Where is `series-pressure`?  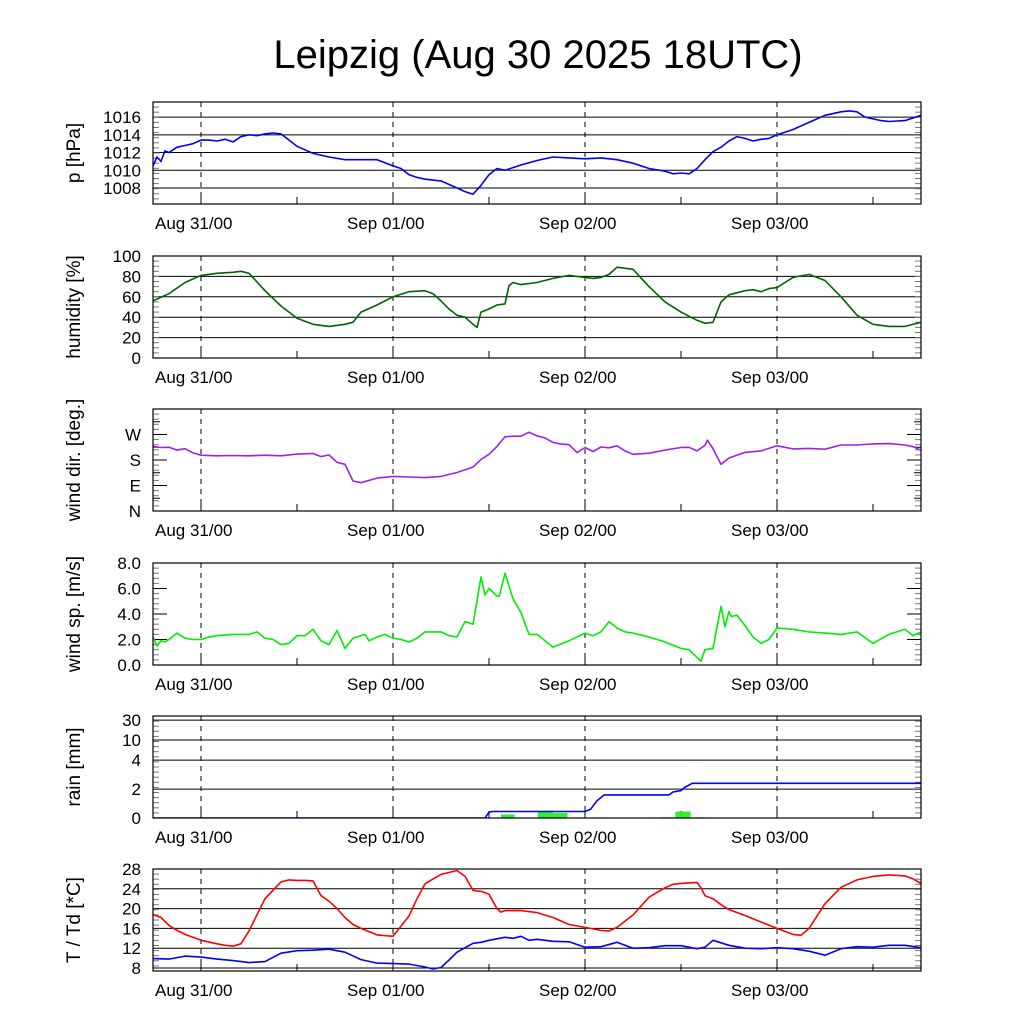
series-pressure is located at coordinates (537, 152).